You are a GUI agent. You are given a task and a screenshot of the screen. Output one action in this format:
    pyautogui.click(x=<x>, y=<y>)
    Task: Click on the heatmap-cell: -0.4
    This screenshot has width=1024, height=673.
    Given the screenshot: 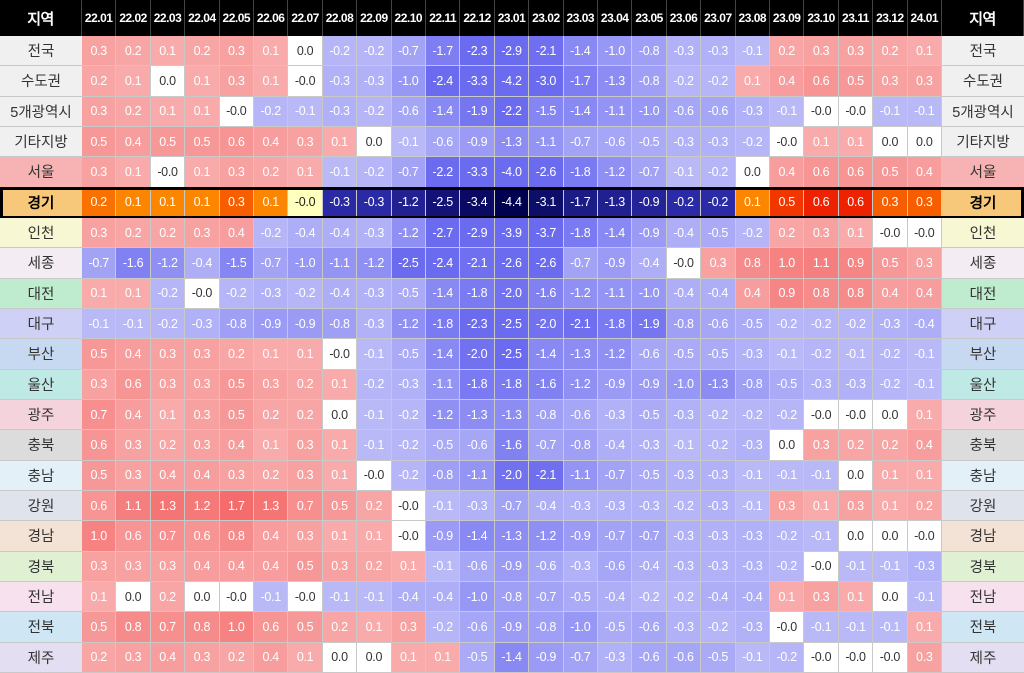 What is the action you would take?
    pyautogui.click(x=752, y=597)
    